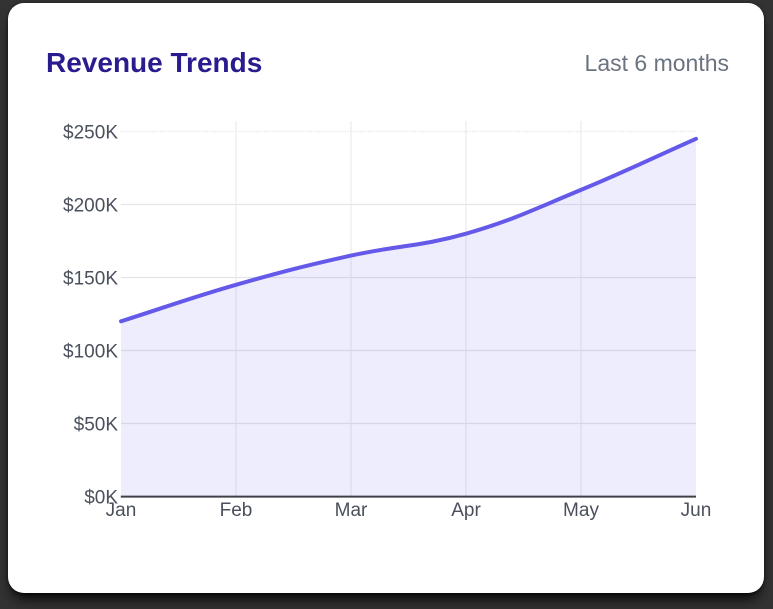 Image resolution: width=773 pixels, height=609 pixels. What do you see at coordinates (121, 510) in the screenshot?
I see `svg-text: Jan` at bounding box center [121, 510].